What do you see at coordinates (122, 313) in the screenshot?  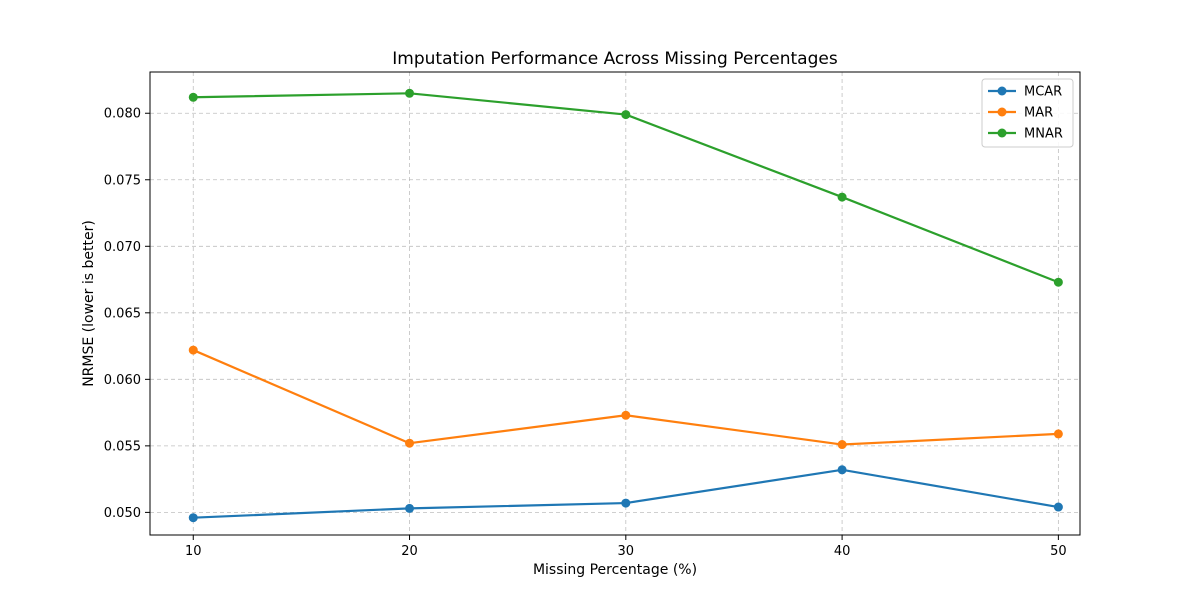 I see `y-tick-label: 0.065` at bounding box center [122, 313].